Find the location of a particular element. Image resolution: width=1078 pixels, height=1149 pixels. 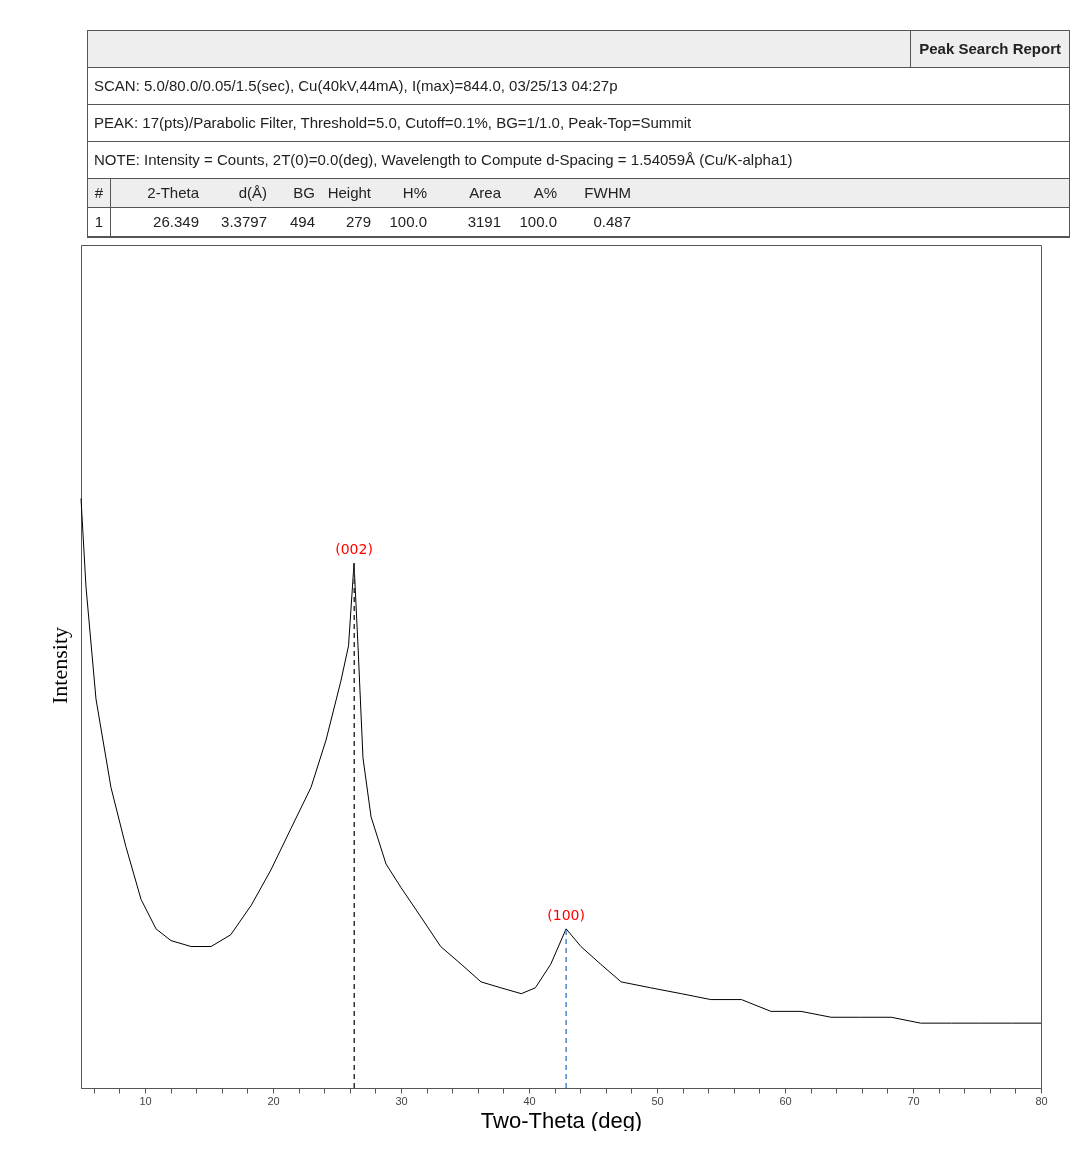

text: 3191 is located at coordinates (483, 222).